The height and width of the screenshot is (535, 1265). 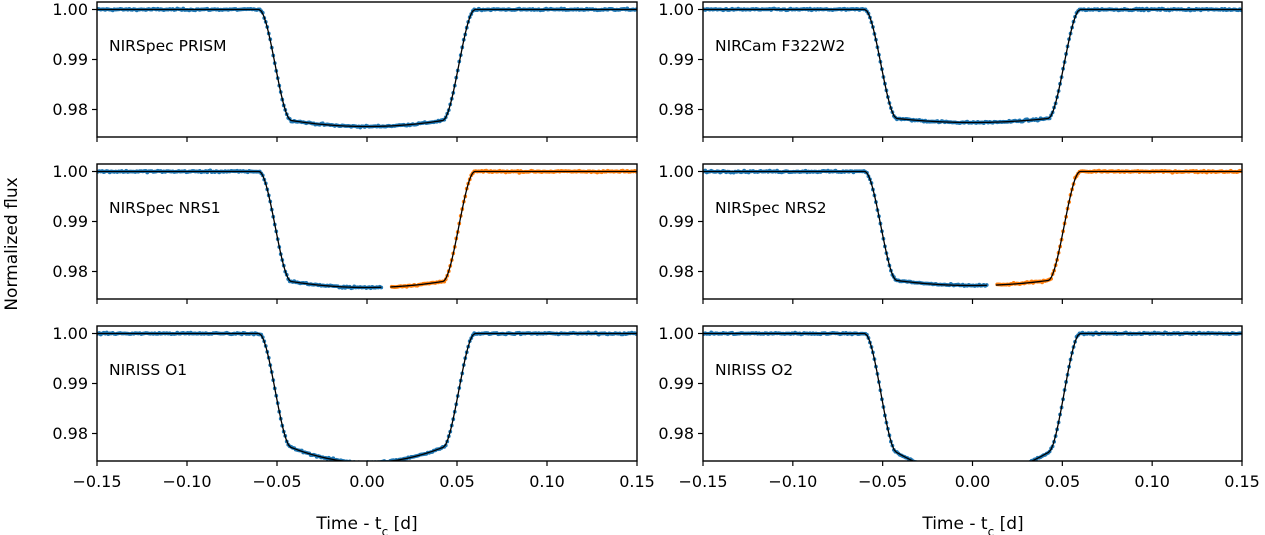 I want to click on panel: 0.98 0.99 1.00 NIRSpec NRS1, so click(x=345, y=233).